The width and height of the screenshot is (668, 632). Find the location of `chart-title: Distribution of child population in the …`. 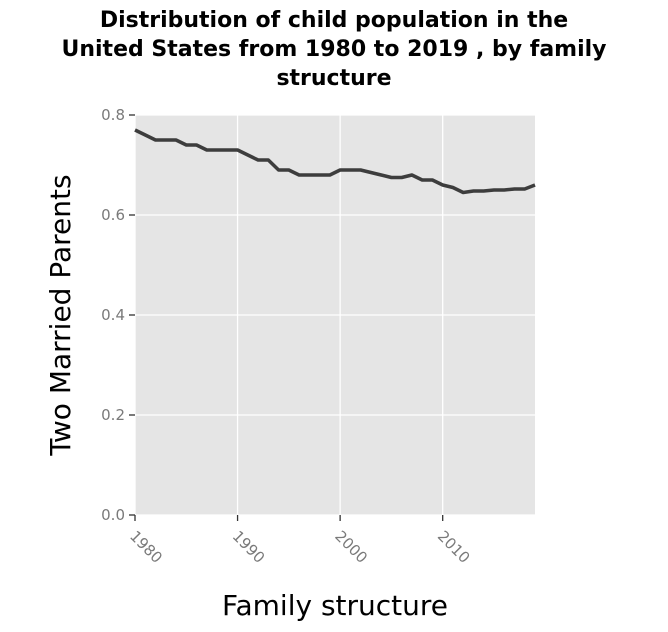

chart-title: Distribution of child population in the … is located at coordinates (334, 49).